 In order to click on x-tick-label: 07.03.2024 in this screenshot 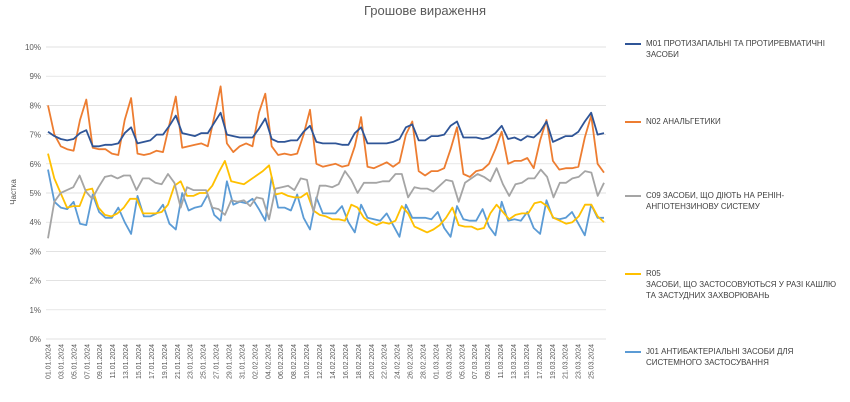, I will do `click(475, 361)`.